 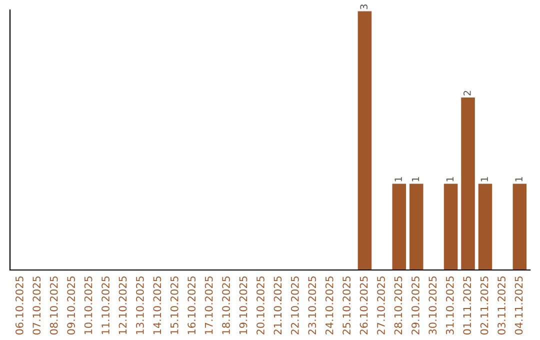 I want to click on x-tick-label: 28.10.2025, so click(x=398, y=305).